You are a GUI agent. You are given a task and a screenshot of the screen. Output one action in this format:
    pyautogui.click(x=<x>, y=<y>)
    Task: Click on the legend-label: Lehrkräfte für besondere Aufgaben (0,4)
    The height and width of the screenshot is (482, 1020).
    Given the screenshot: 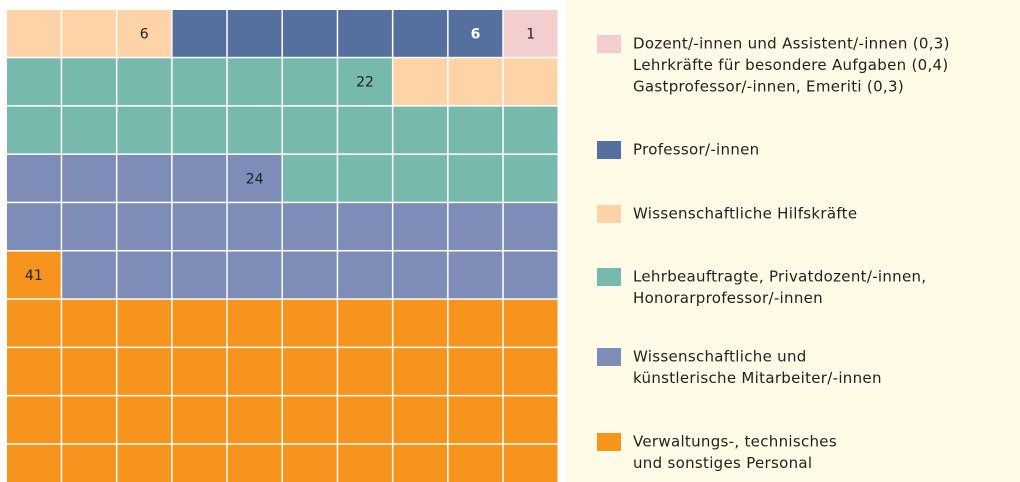 What is the action you would take?
    pyautogui.click(x=791, y=65)
    